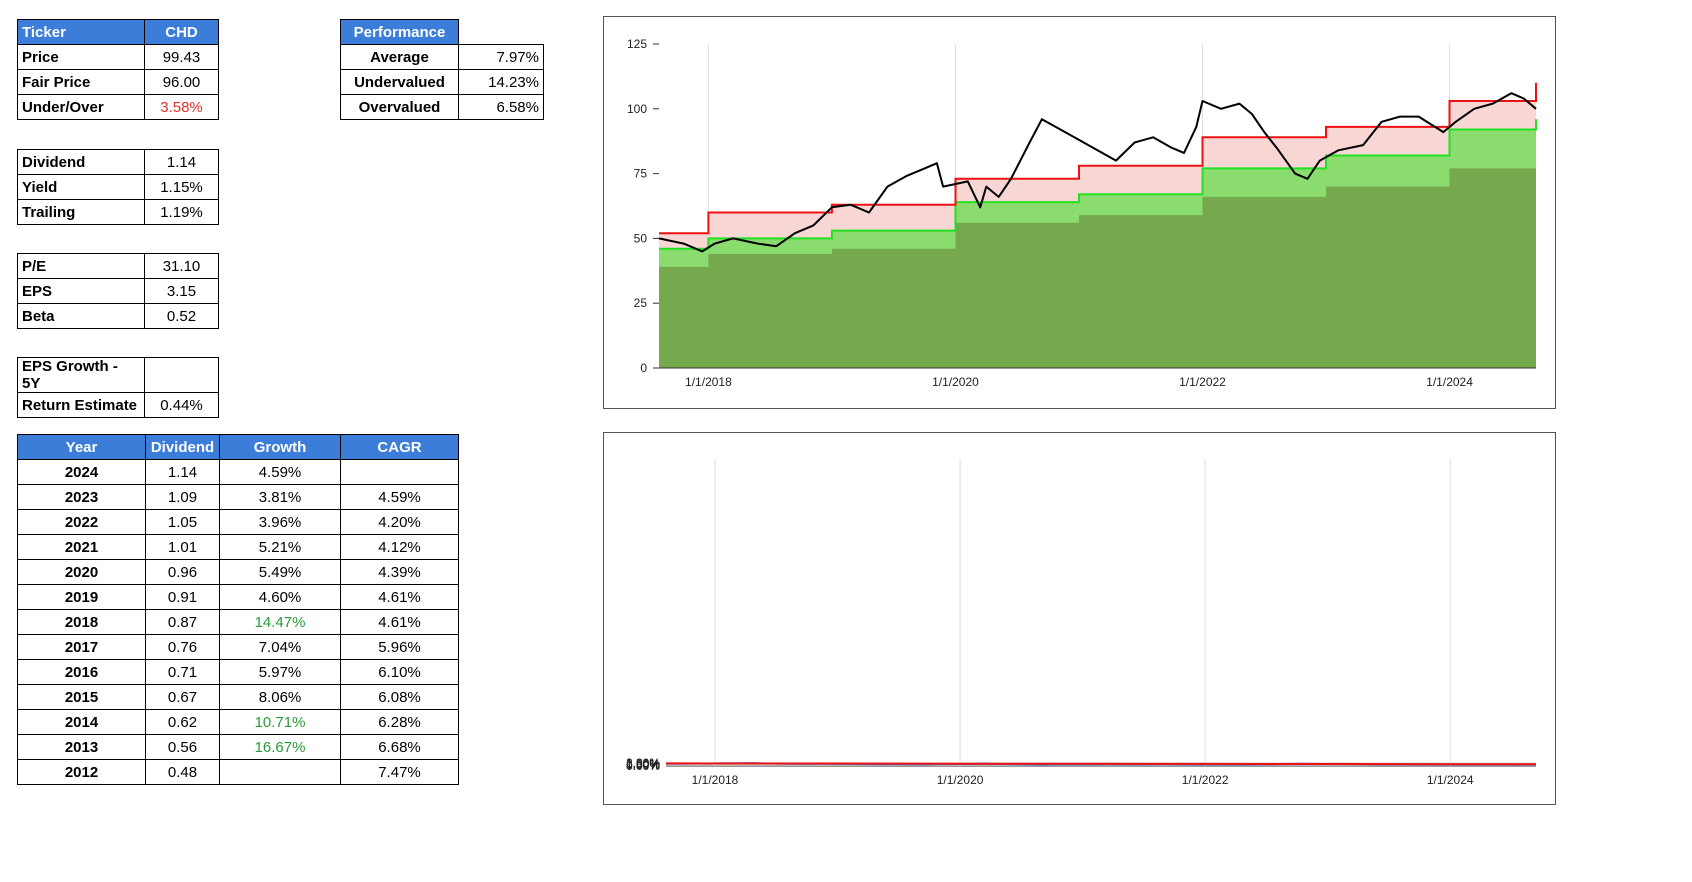 This screenshot has height=882, width=1692. I want to click on table-row: Overvalued 6.58%, so click(442, 107).